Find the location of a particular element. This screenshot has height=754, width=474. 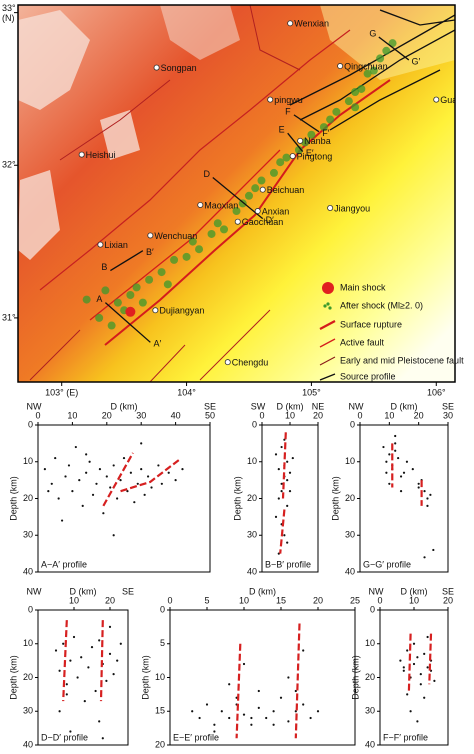

x-tick-label: 0 is located at coordinates (169, 600).